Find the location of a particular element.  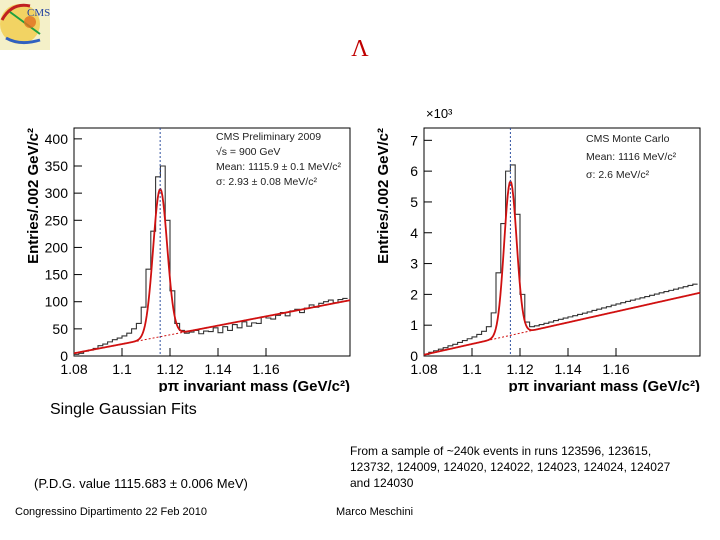

chart-annotation: σ: 2.93 ± 0.08 MeV/c² is located at coordinates (266, 182).